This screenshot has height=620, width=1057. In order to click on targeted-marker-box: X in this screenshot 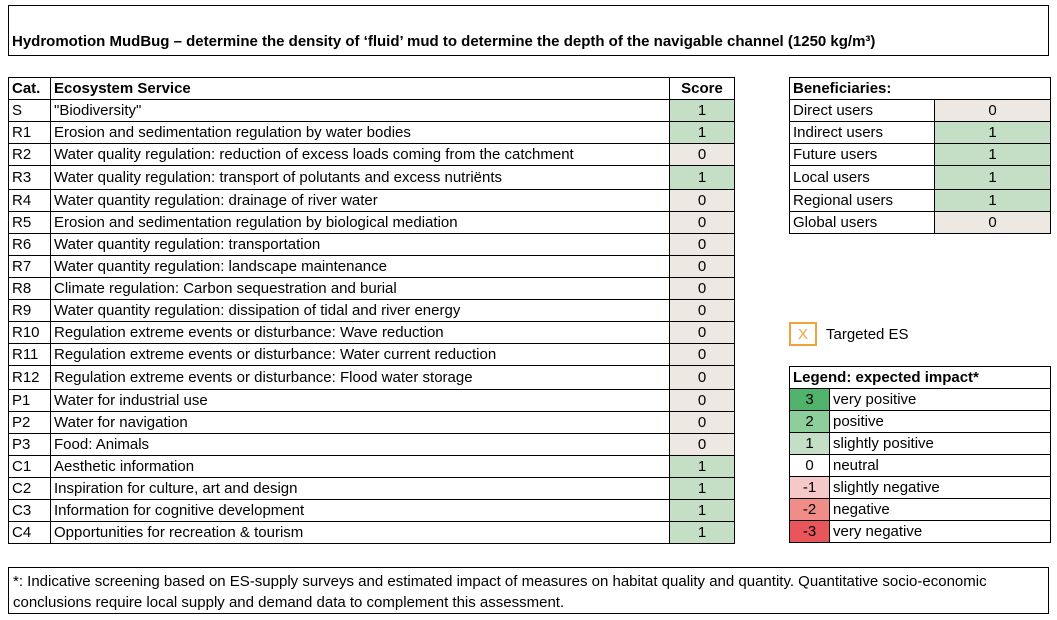, I will do `click(803, 334)`.